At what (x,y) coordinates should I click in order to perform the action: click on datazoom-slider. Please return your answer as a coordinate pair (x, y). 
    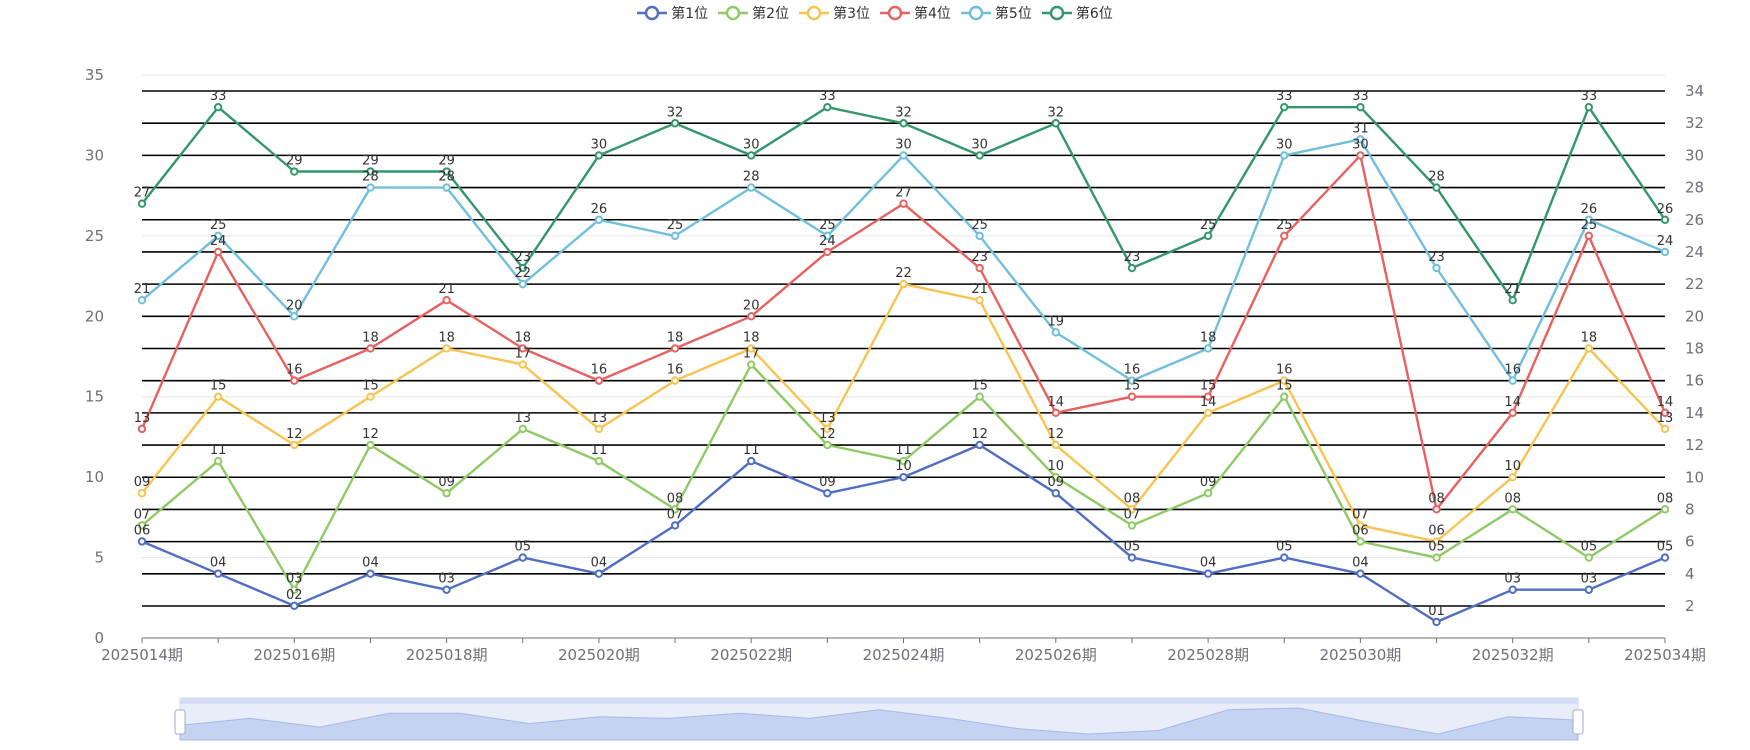
    Looking at the image, I should click on (879, 719).